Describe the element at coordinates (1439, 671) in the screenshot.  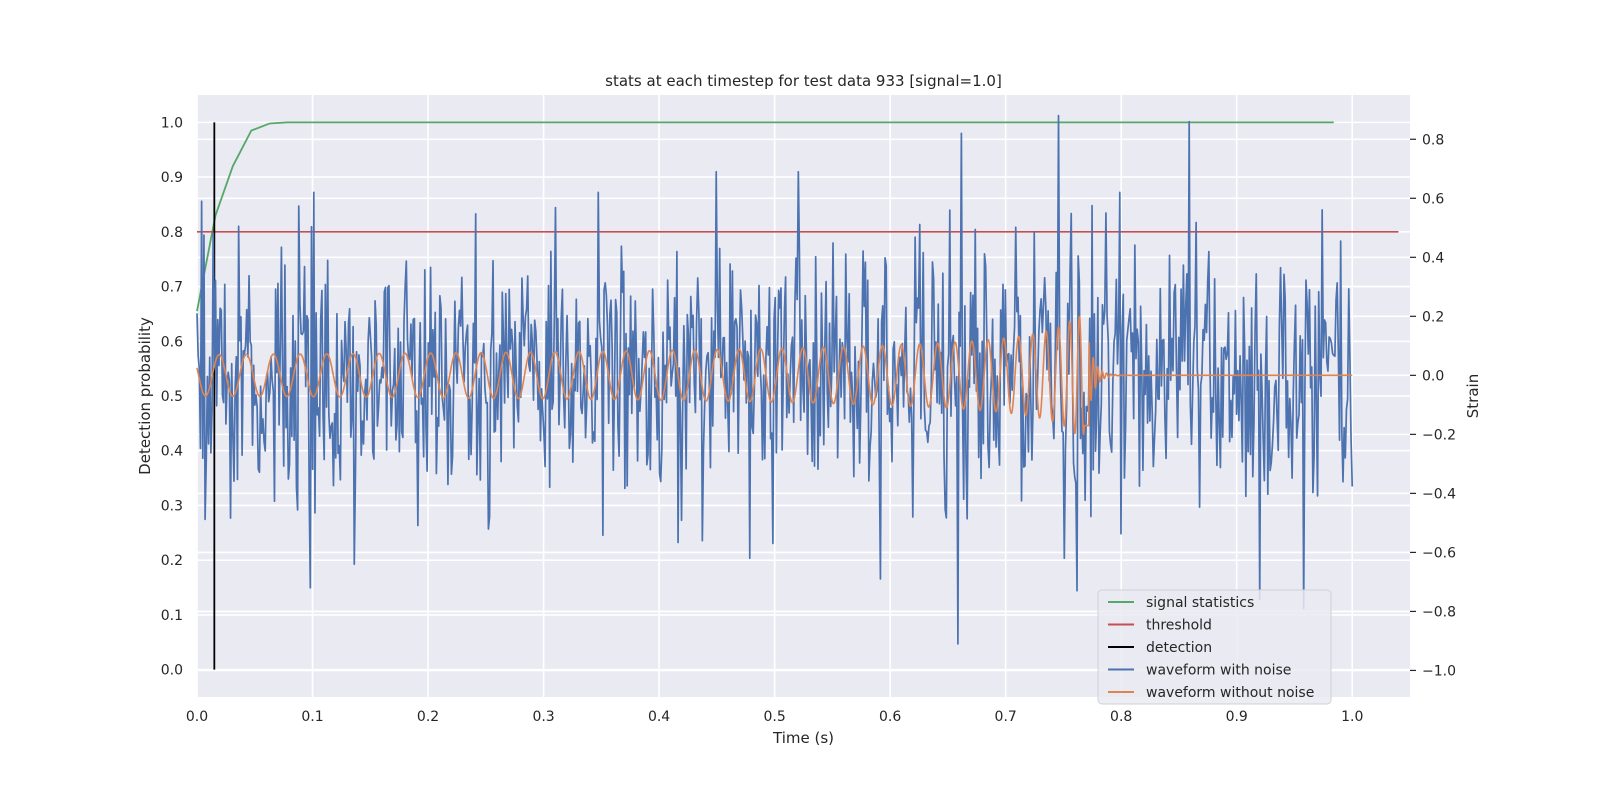
I see `y2-tick-label: −1.0` at that location.